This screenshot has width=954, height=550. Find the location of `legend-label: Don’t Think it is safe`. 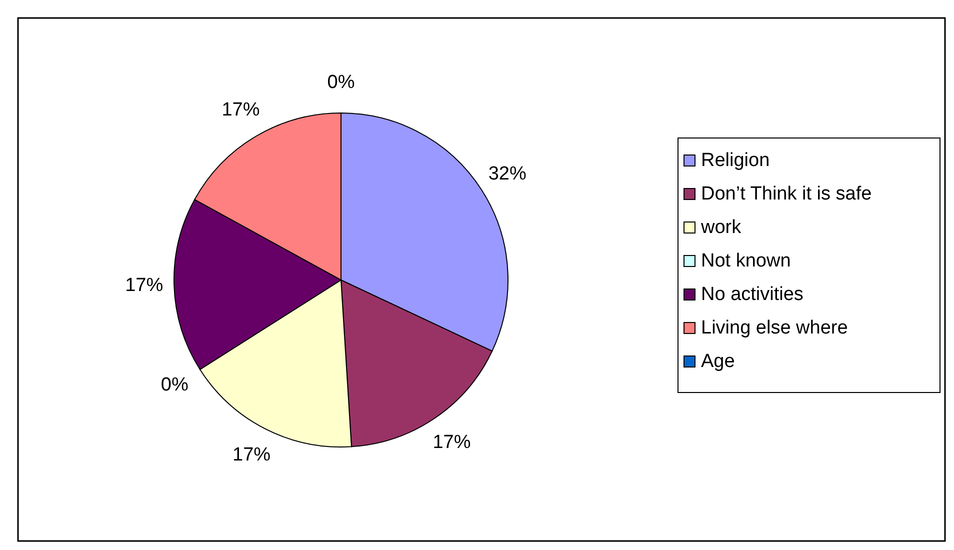

legend-label: Don’t Think it is safe is located at coordinates (786, 194).